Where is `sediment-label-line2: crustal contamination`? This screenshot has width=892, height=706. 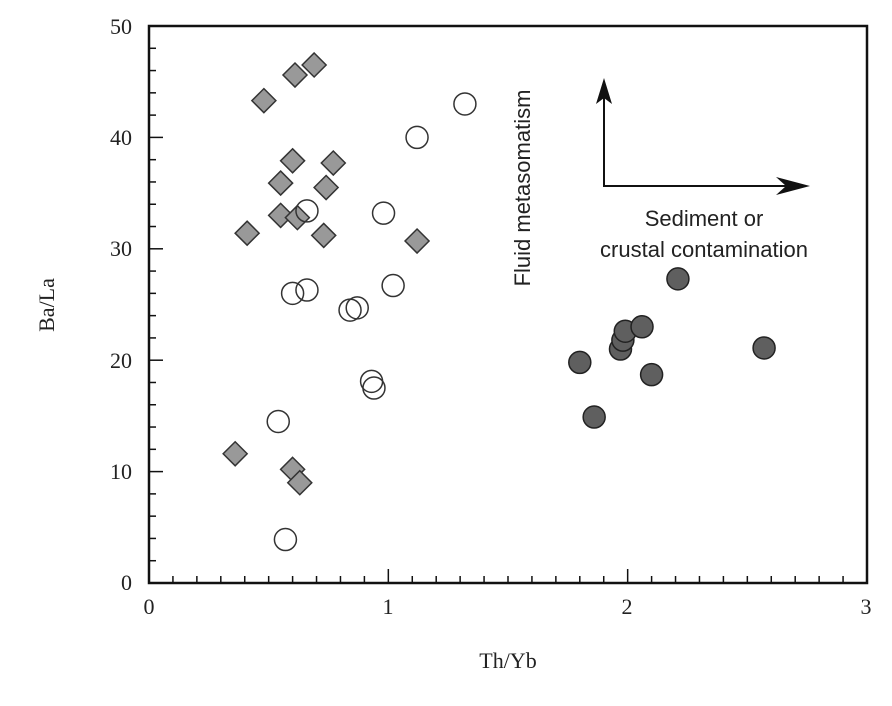
sediment-label-line2: crustal contamination is located at coordinates (704, 249).